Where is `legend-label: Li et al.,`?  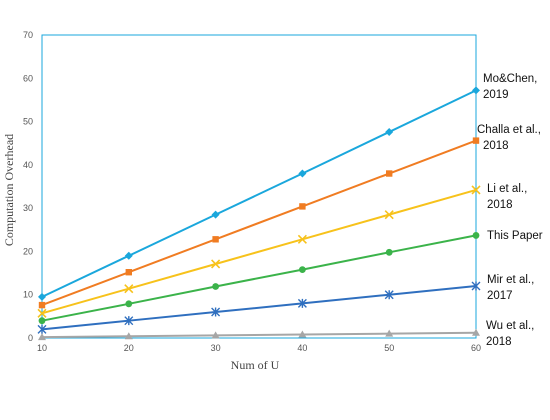
legend-label: Li et al., is located at coordinates (507, 189).